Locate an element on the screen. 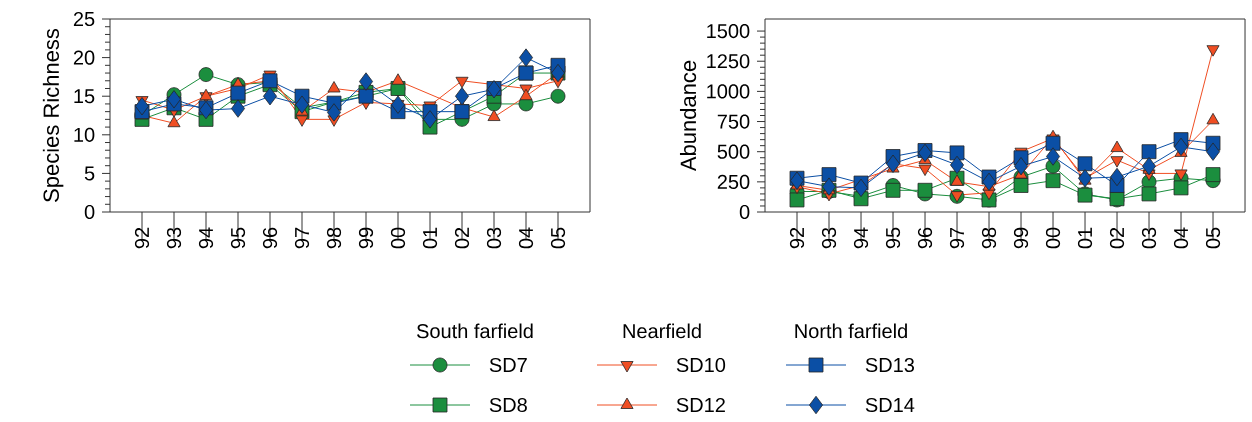  y-tick-label: 750 is located at coordinates (733, 121).